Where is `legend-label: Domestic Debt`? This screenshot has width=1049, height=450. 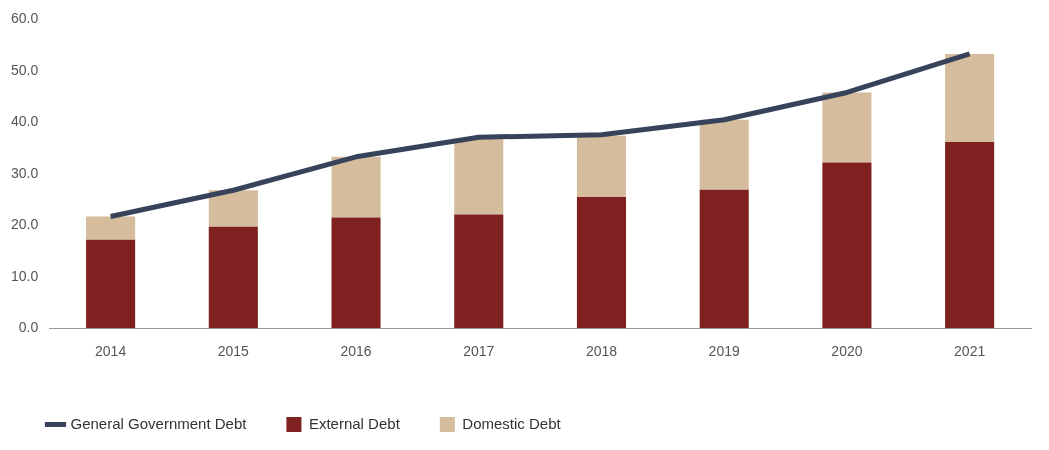
legend-label: Domestic Debt is located at coordinates (512, 423).